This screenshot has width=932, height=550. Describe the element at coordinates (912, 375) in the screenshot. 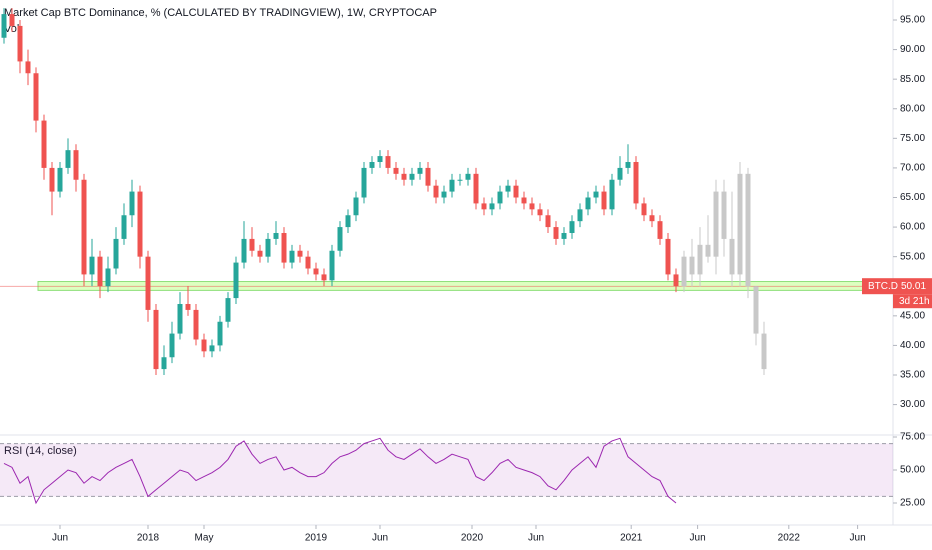

I see `y-tick-label: 35.00` at that location.